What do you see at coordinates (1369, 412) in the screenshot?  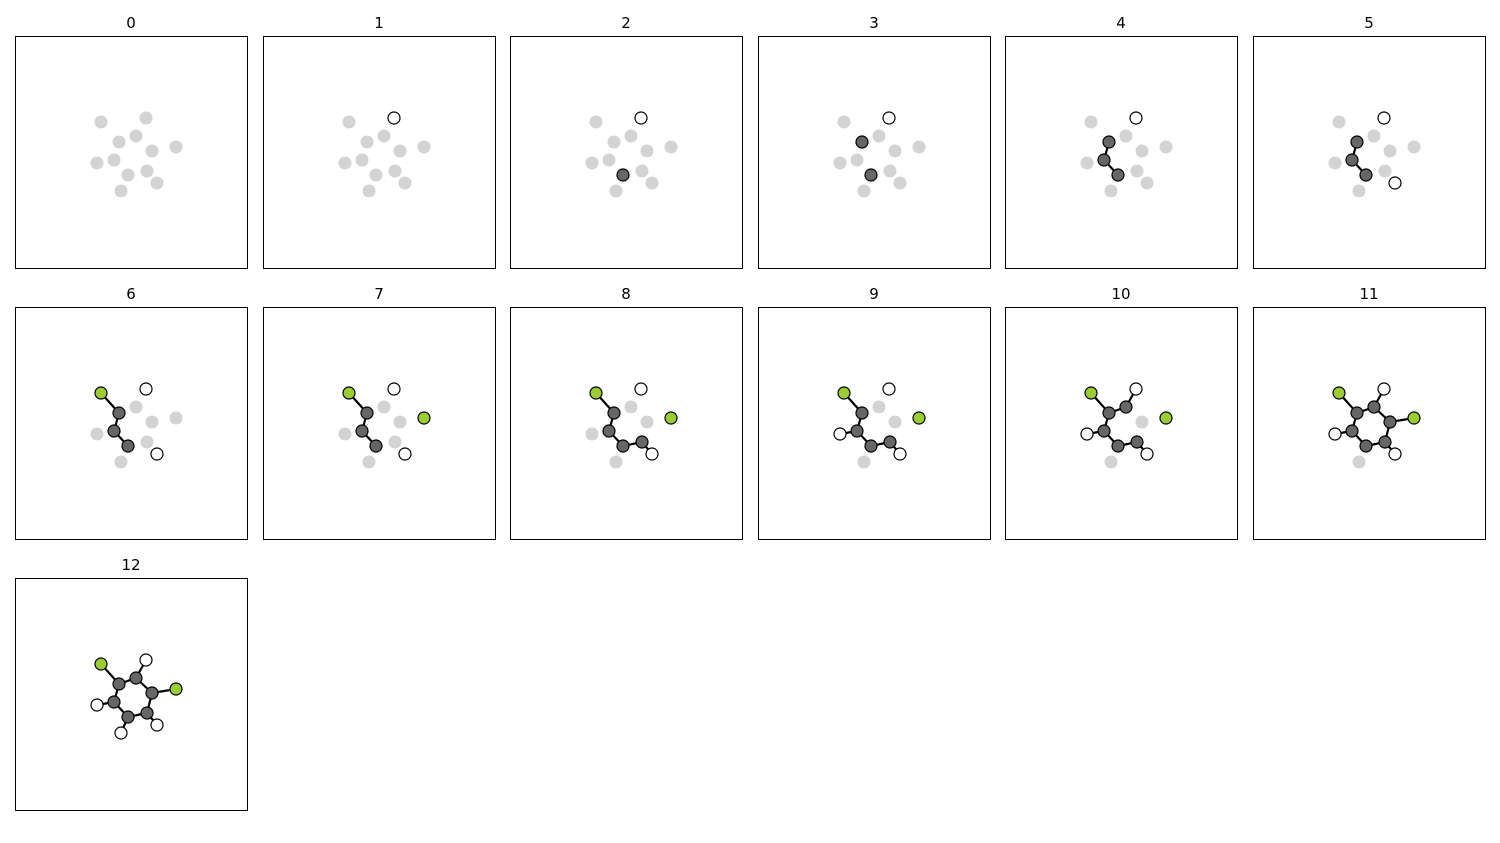 I see `panel: 11` at bounding box center [1369, 412].